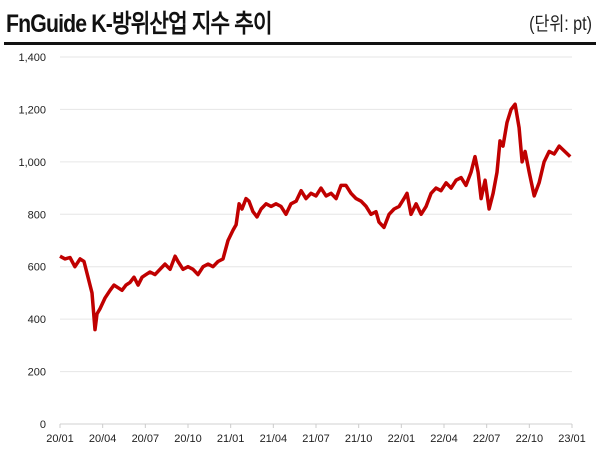 Image resolution: width=600 pixels, height=449 pixels. Describe the element at coordinates (32, 58) in the screenshot. I see `y-tick-label: 1,400` at that location.